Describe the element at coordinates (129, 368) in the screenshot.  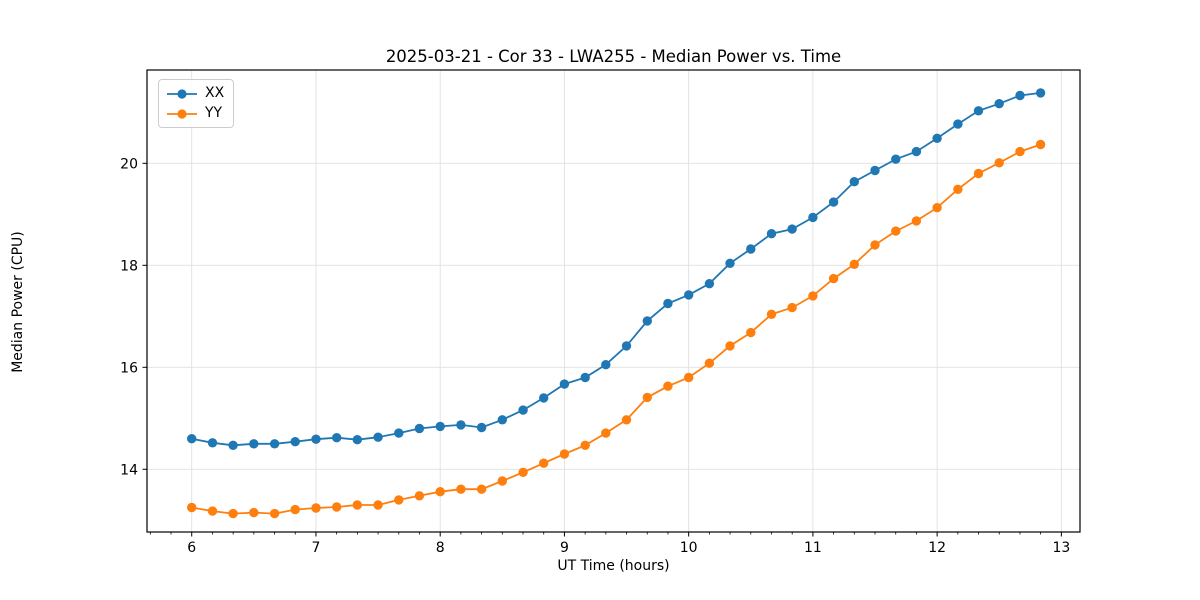
I see `y-tick-label: 16` at that location.